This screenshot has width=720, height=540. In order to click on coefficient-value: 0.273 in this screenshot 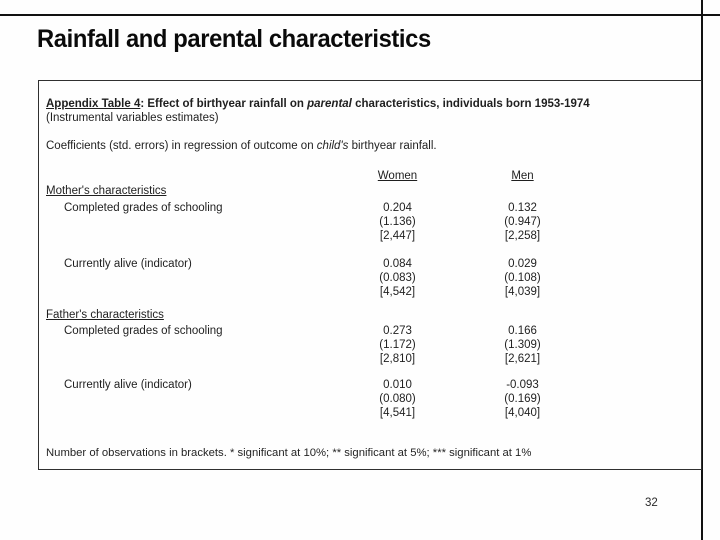, I will do `click(397, 331)`.